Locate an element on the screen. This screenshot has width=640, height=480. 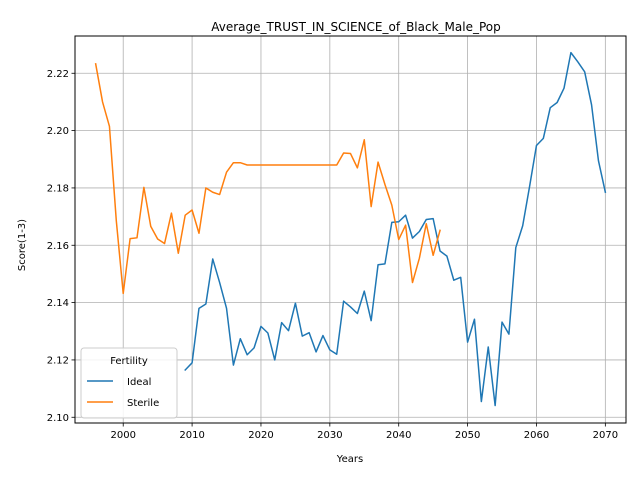
x-axis-ticks: 2000 2010 2020 2030 2040 2050 2060 2070 is located at coordinates (364, 432).